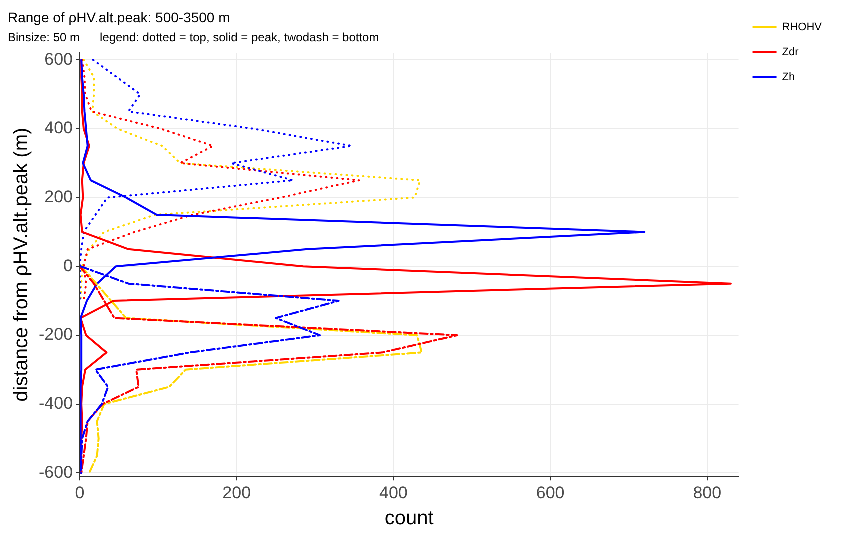 This screenshot has width=844, height=539. What do you see at coordinates (56, 472) in the screenshot?
I see `y-tick-label: -600` at bounding box center [56, 472].